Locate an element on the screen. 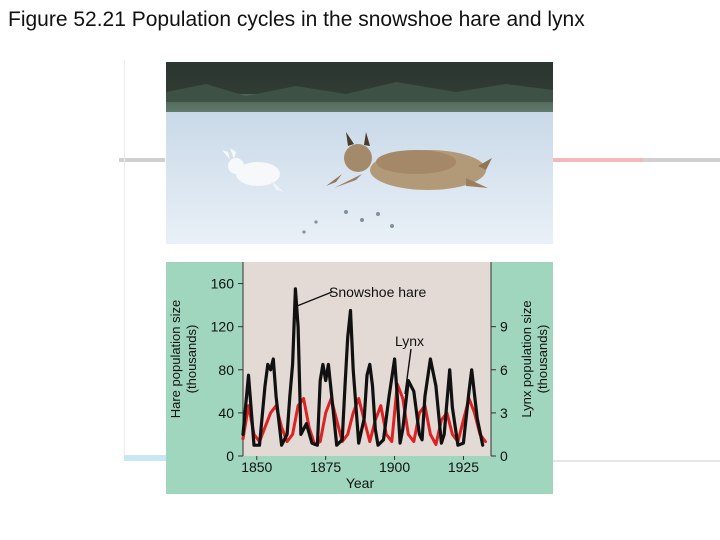 This screenshot has width=720, height=540. left-axis-title-line1: Hare population size is located at coordinates (175, 359).